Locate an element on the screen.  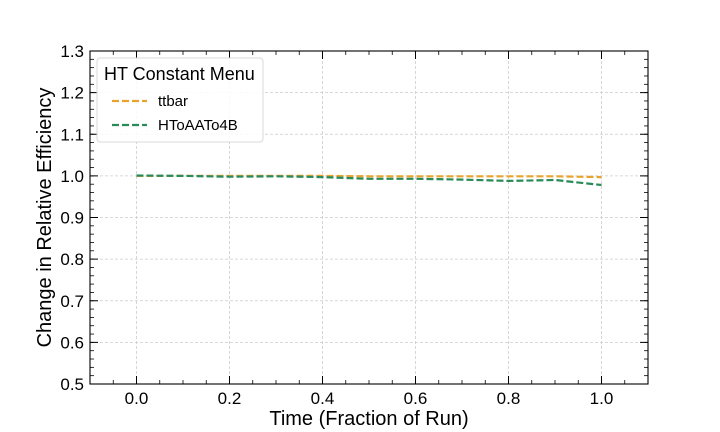
y-tick-label: 0.9 is located at coordinates (72, 218).